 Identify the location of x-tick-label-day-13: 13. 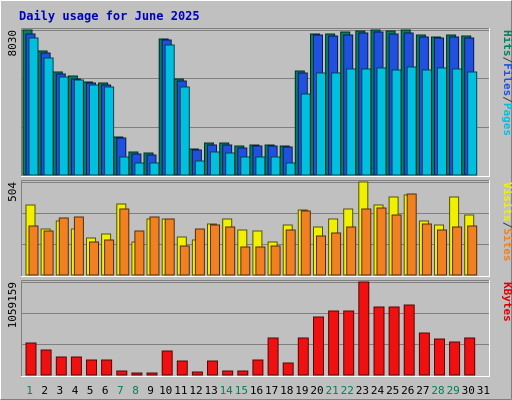
(210, 390).